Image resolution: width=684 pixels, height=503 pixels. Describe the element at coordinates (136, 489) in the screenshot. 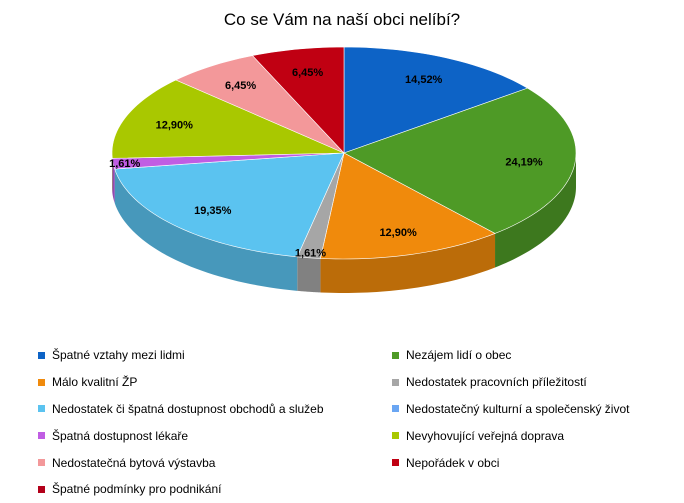

I see `legend-label: Špatné podmínky pro podnikání` at that location.